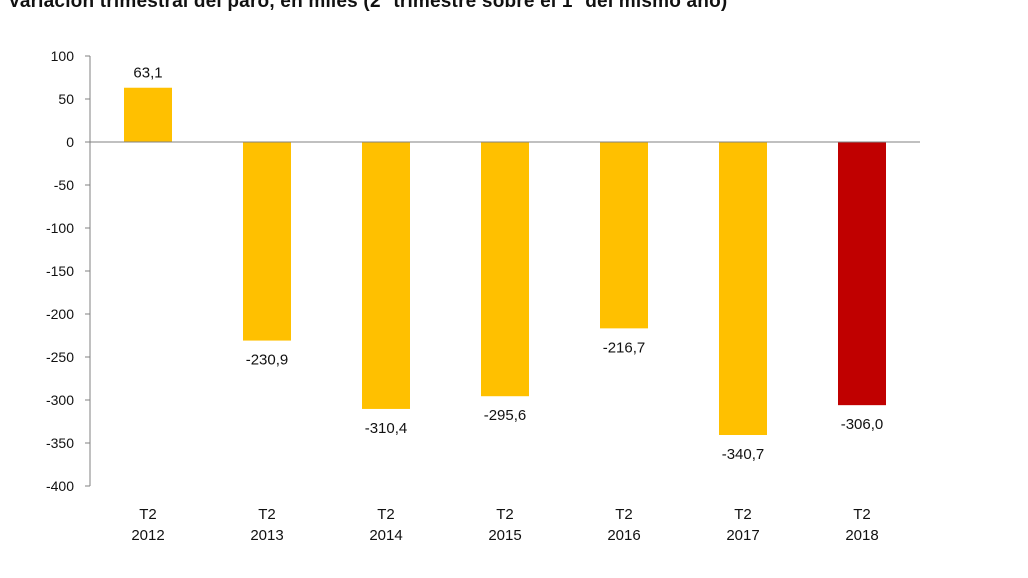 The image size is (1028, 578). I want to click on y-tick-label: -150, so click(60, 271).